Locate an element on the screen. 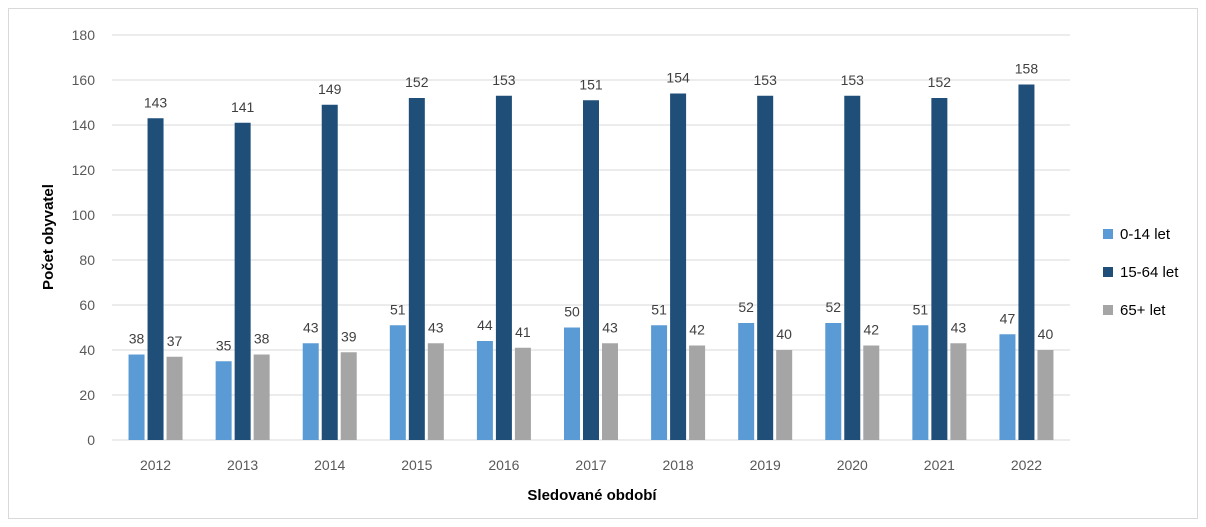 The height and width of the screenshot is (527, 1206). x-tick-label: 2022 is located at coordinates (1026, 465).